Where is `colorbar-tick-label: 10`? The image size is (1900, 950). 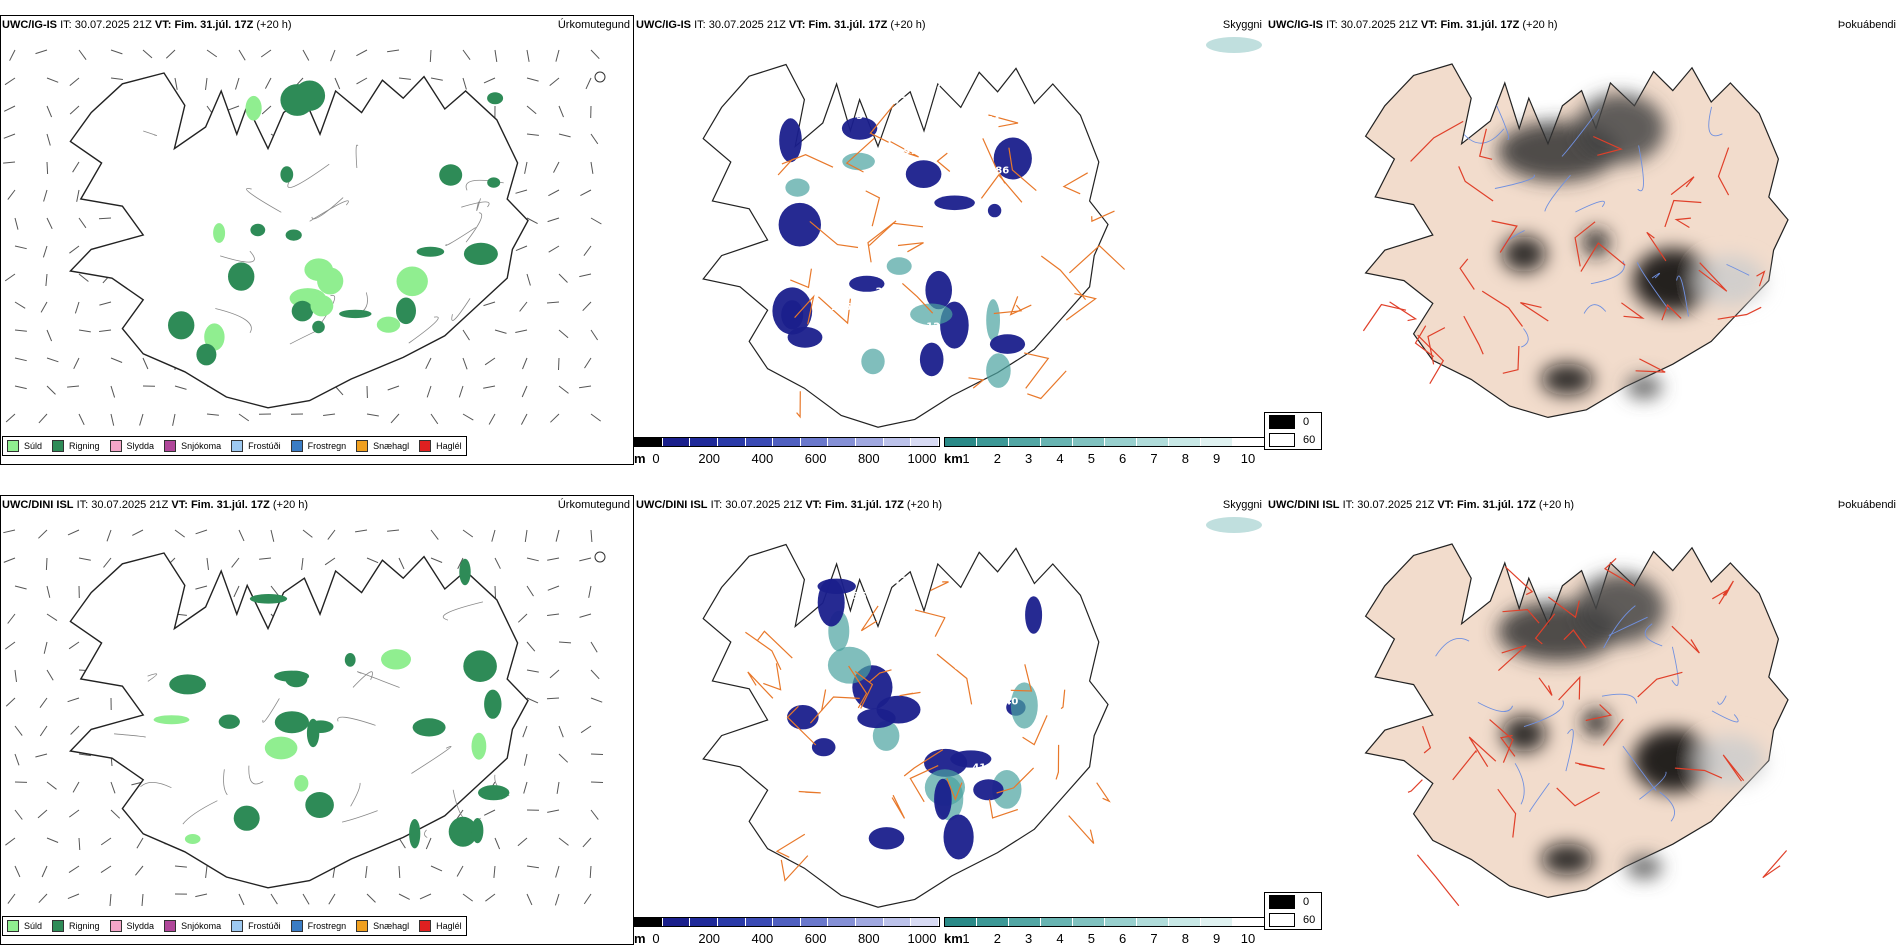 colorbar-tick-label: 10 is located at coordinates (1248, 458).